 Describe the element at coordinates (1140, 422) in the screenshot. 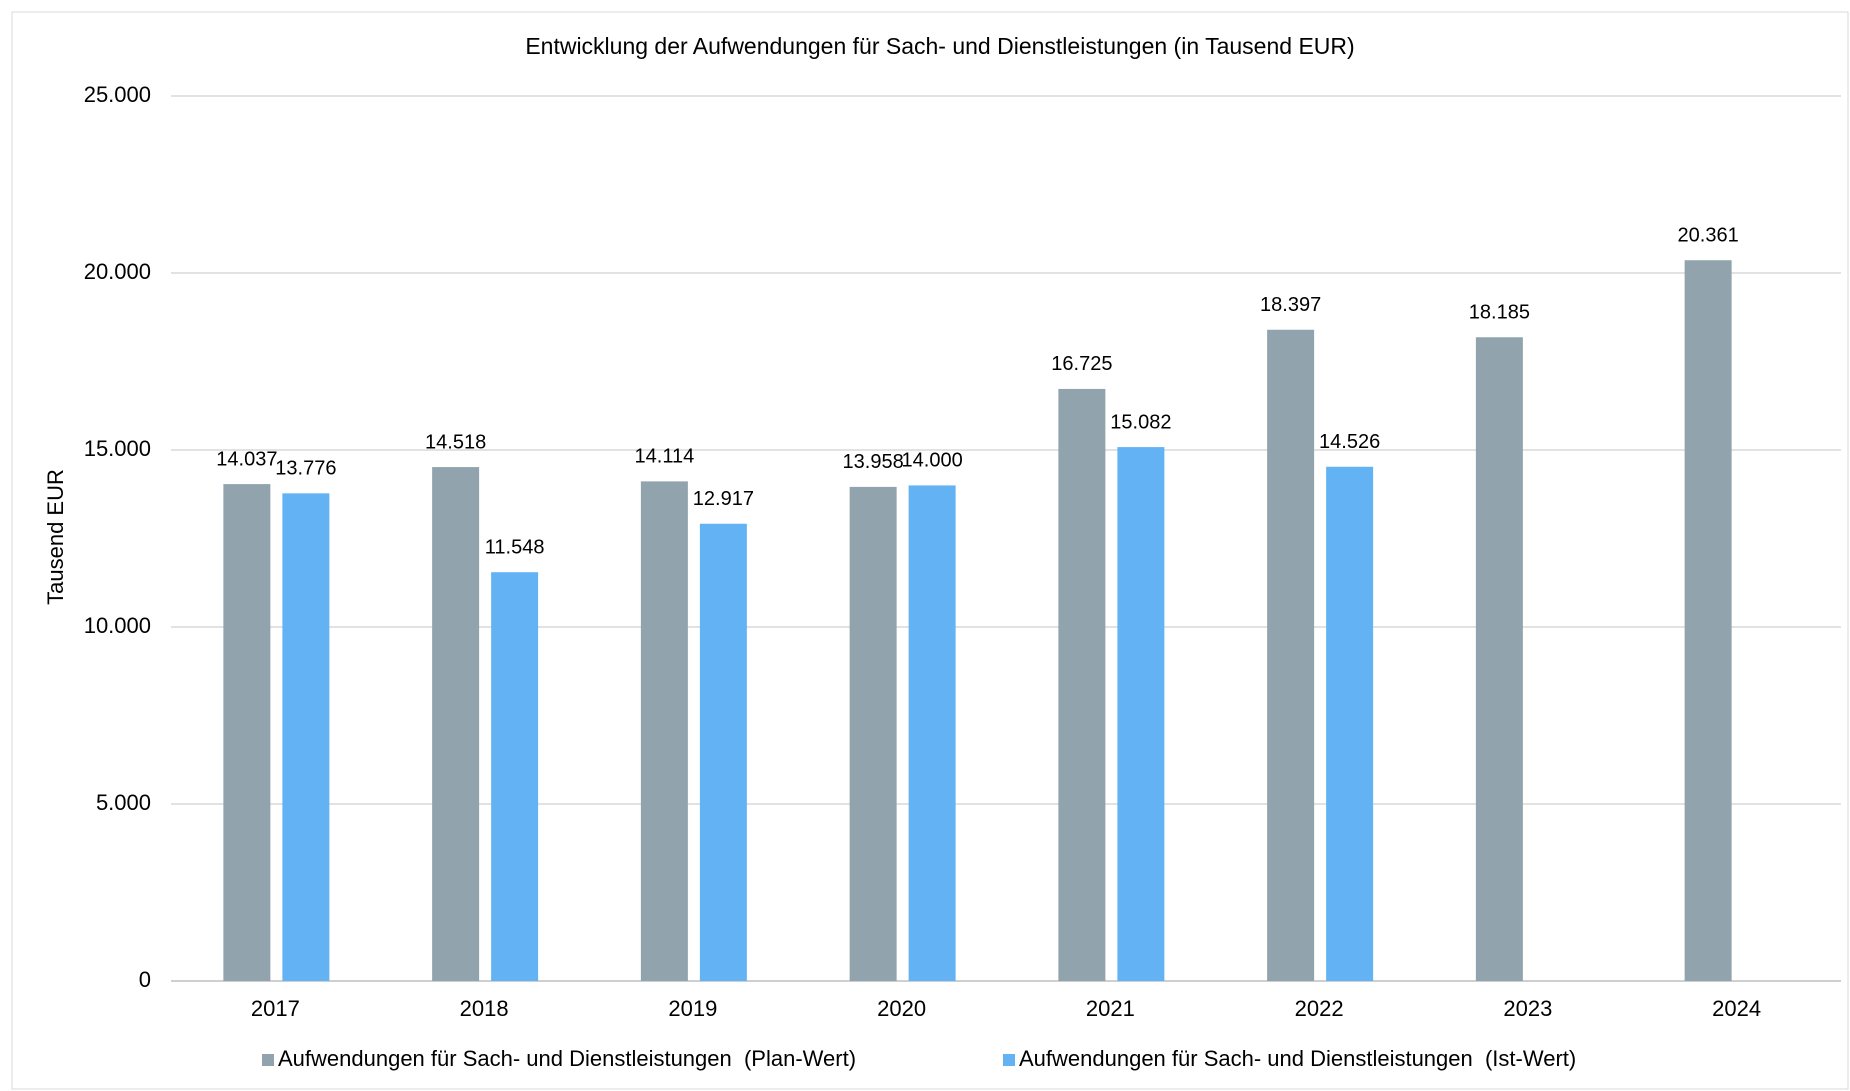

I see `data-label: 15.082` at that location.